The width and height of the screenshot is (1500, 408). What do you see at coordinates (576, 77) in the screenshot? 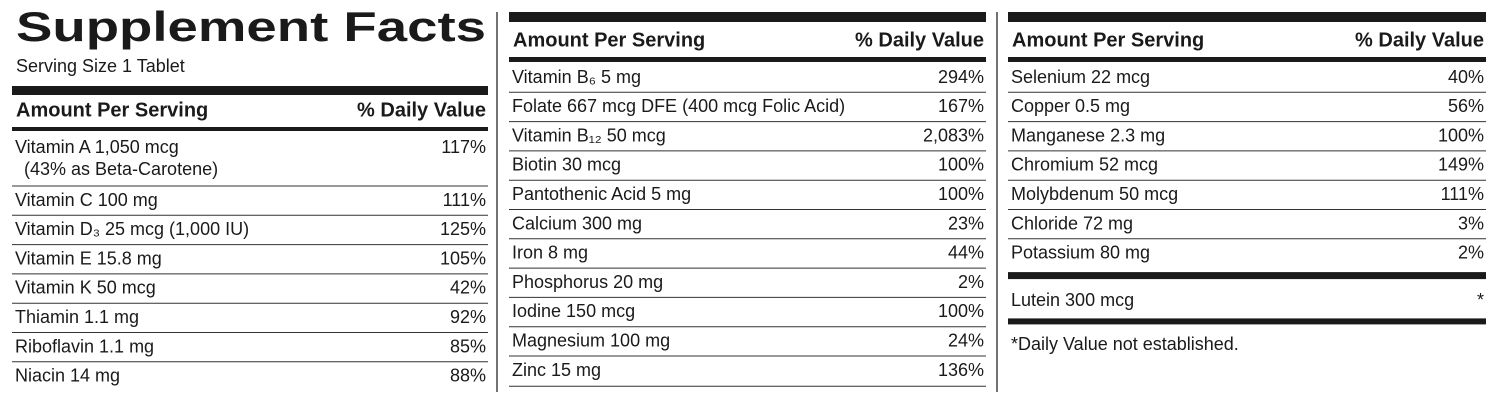
I see `nutrient-name: Vitamin B₆ 5 mg` at bounding box center [576, 77].